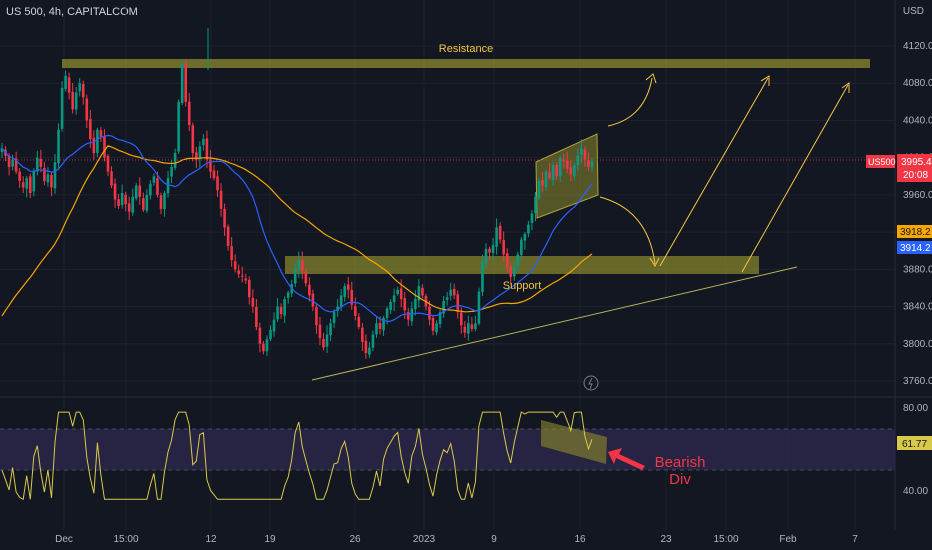 This screenshot has height=550, width=932. Describe the element at coordinates (554, 323) in the screenshot. I see `ascending-trendline` at that location.